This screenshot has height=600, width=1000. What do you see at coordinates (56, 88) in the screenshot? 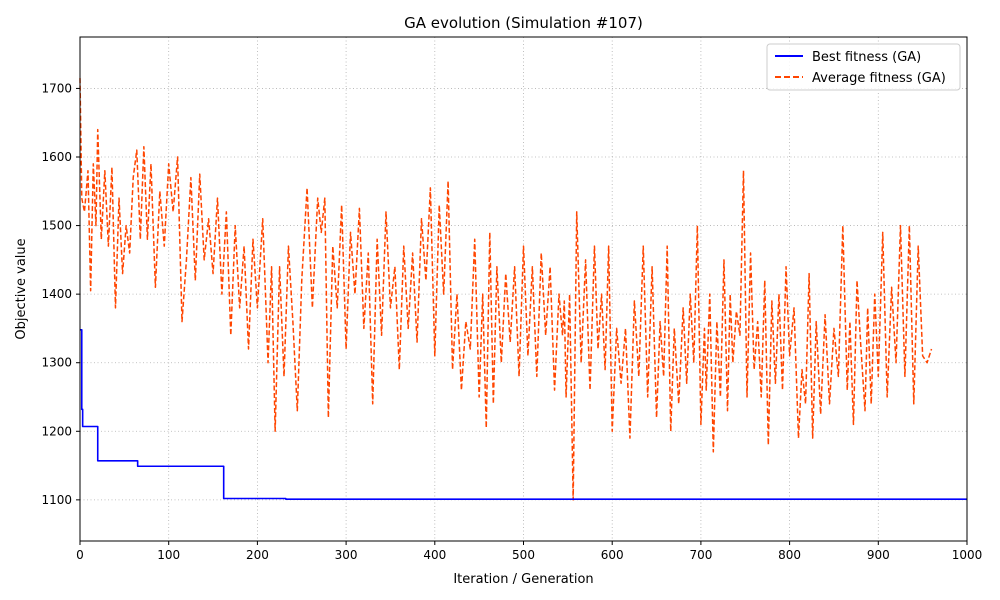
I see `y-tick-label: 1700` at bounding box center [56, 88].